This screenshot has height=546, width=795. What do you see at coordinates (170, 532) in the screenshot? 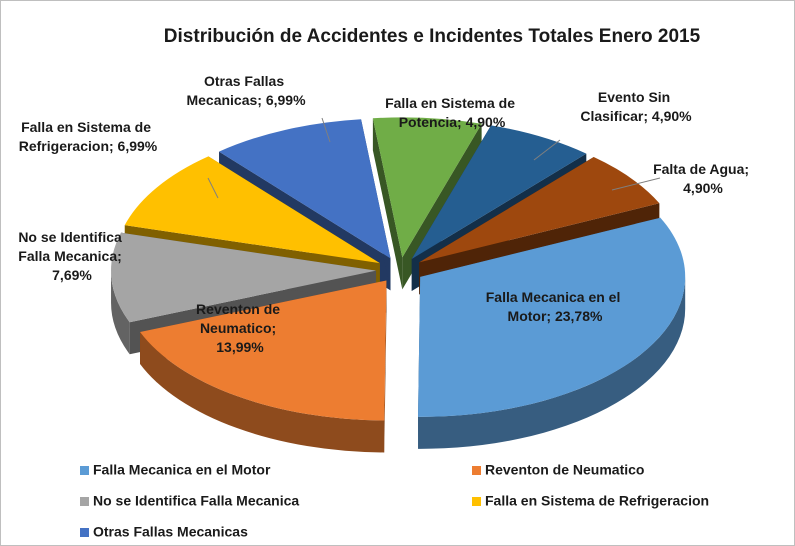
I see `legend-label: Otras Fallas Mecanicas` at bounding box center [170, 532].